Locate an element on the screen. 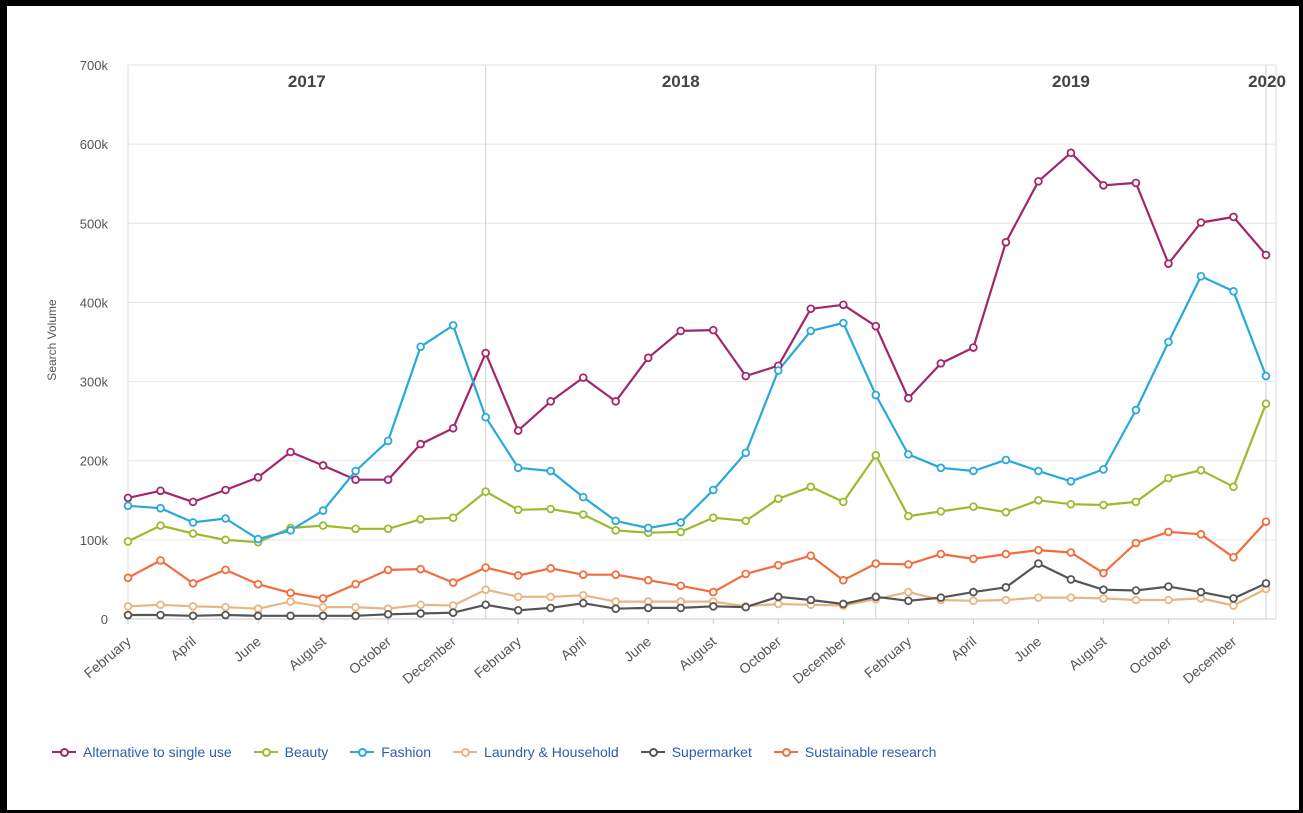 This screenshot has height=813, width=1303. legend-swatch-marker is located at coordinates (653, 752).